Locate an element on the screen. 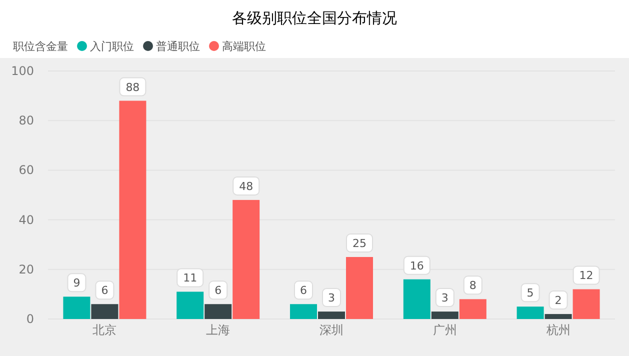 The image size is (629, 356). y-tick-label: 0 is located at coordinates (30, 319).